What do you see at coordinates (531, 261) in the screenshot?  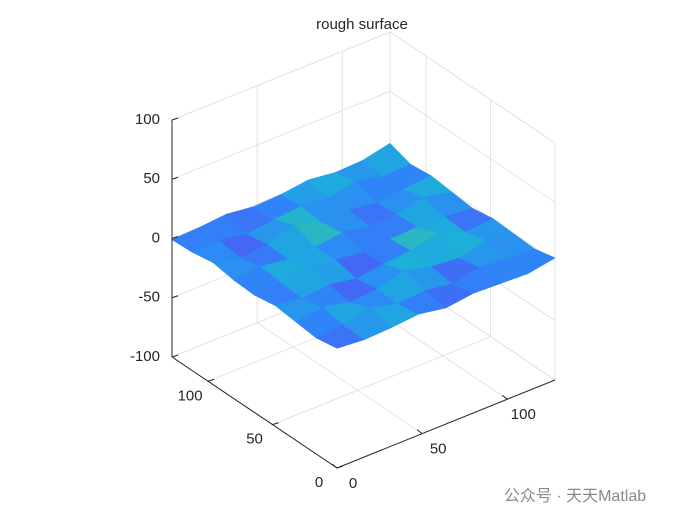 I see `surface-patch` at bounding box center [531, 261].